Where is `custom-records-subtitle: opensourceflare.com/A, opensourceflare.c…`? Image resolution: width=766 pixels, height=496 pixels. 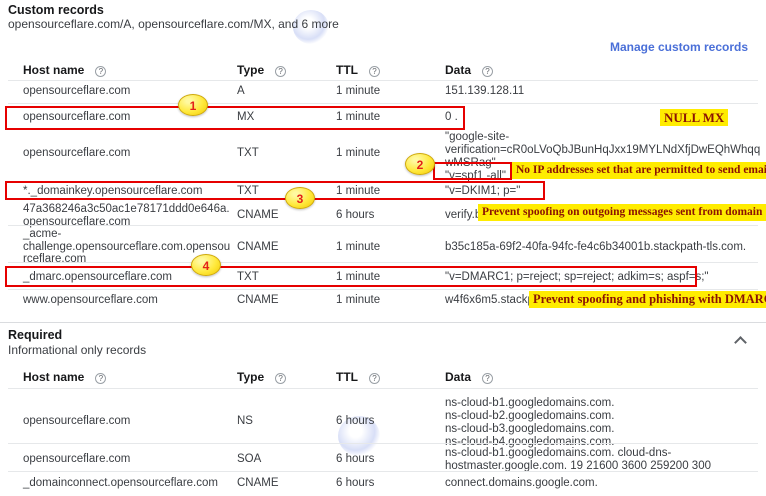 custom-records-subtitle: opensourceflare.com/A, opensourceflare.c… is located at coordinates (173, 24).